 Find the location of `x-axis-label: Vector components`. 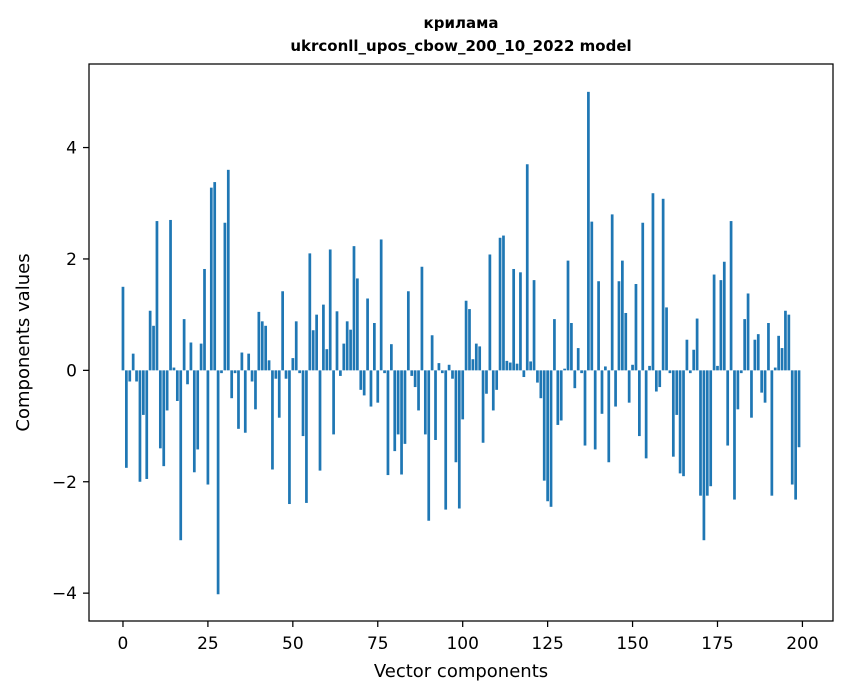

x-axis-label: Vector components is located at coordinates (461, 671).